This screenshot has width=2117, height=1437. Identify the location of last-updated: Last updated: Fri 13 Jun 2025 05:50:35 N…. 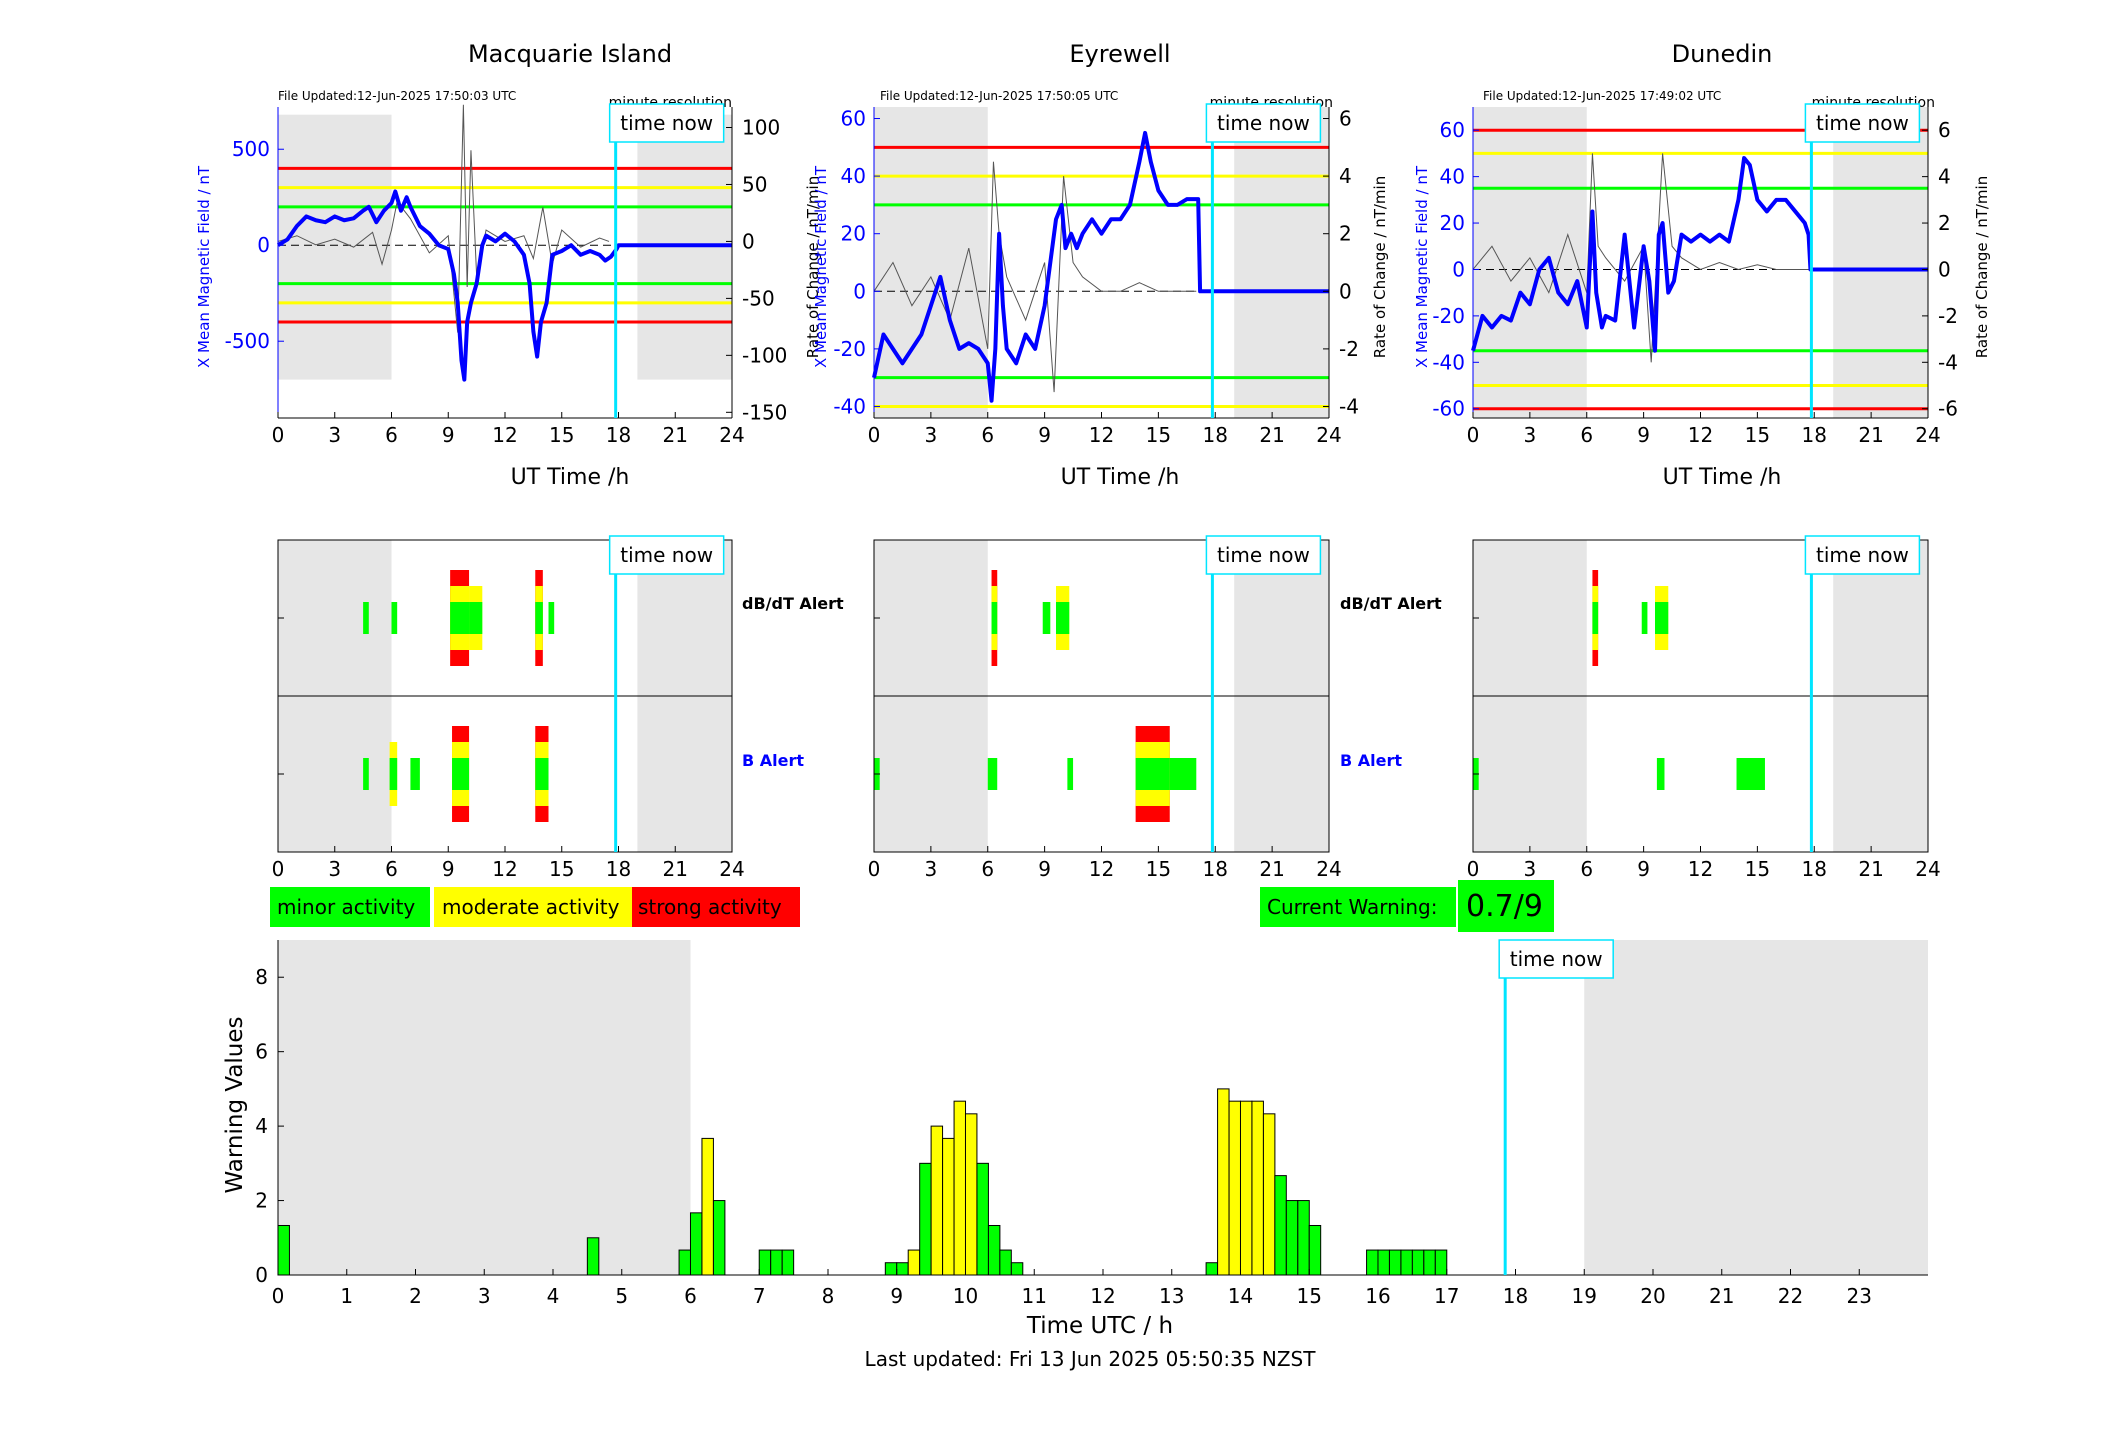
(1091, 1359).